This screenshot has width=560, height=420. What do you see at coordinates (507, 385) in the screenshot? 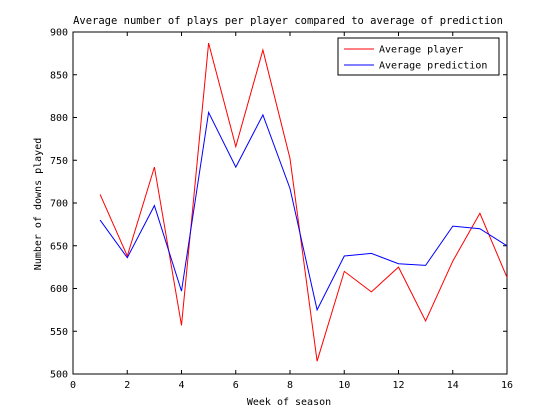
I see `x-tick-label: 16` at bounding box center [507, 385].